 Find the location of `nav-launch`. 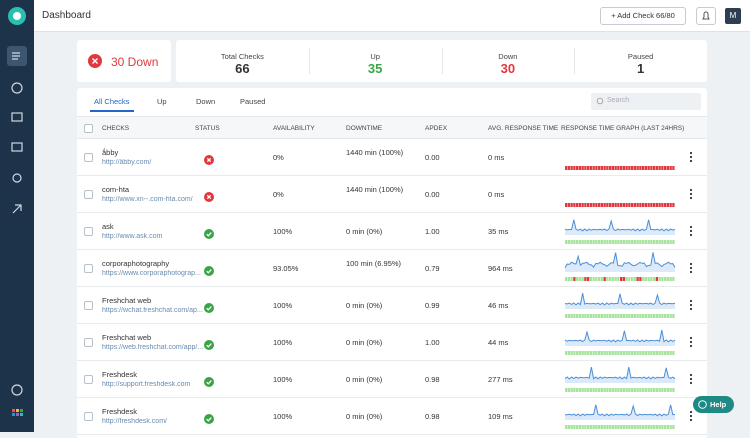

nav-launch is located at coordinates (17, 209).